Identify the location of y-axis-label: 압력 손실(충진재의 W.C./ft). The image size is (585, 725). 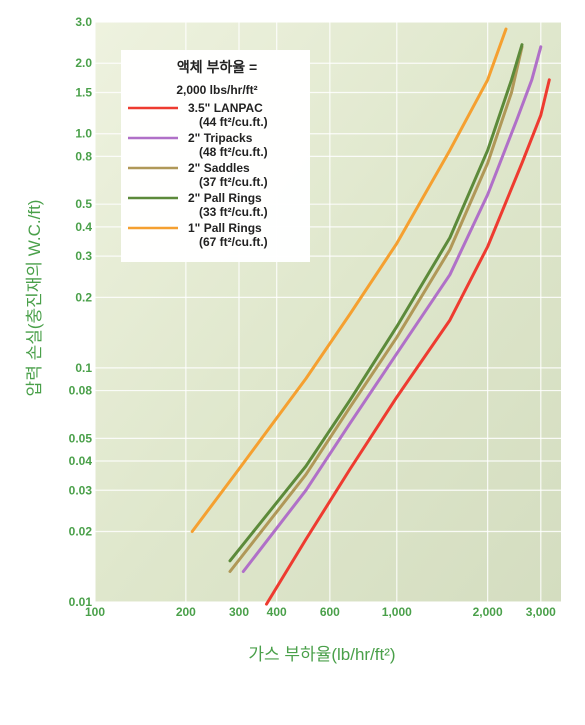
(34, 298).